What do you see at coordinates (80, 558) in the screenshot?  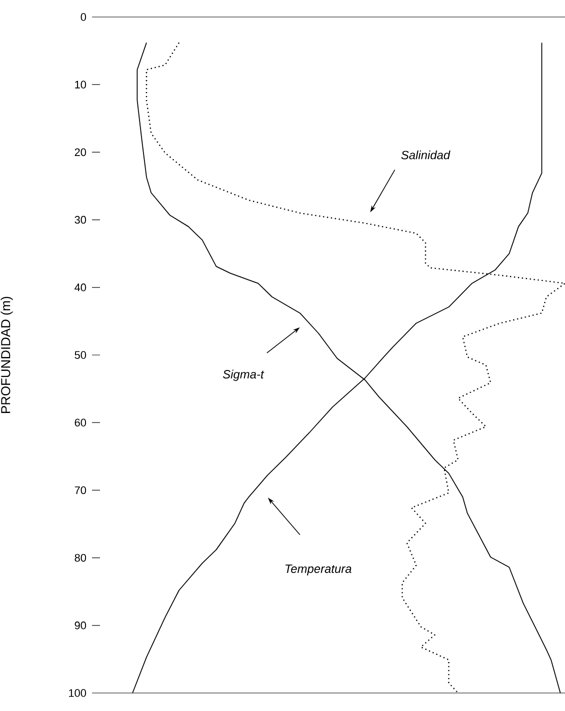 I see `y-tick-label: 80` at bounding box center [80, 558].